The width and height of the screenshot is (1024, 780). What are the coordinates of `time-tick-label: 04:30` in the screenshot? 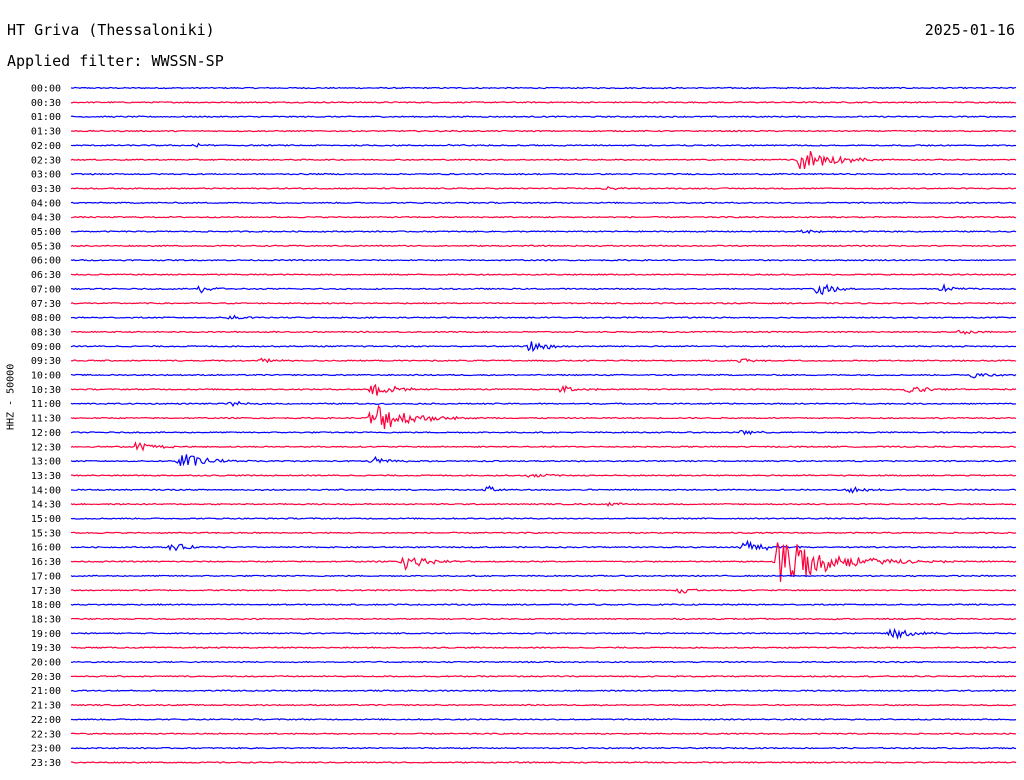 It's located at (46, 218).